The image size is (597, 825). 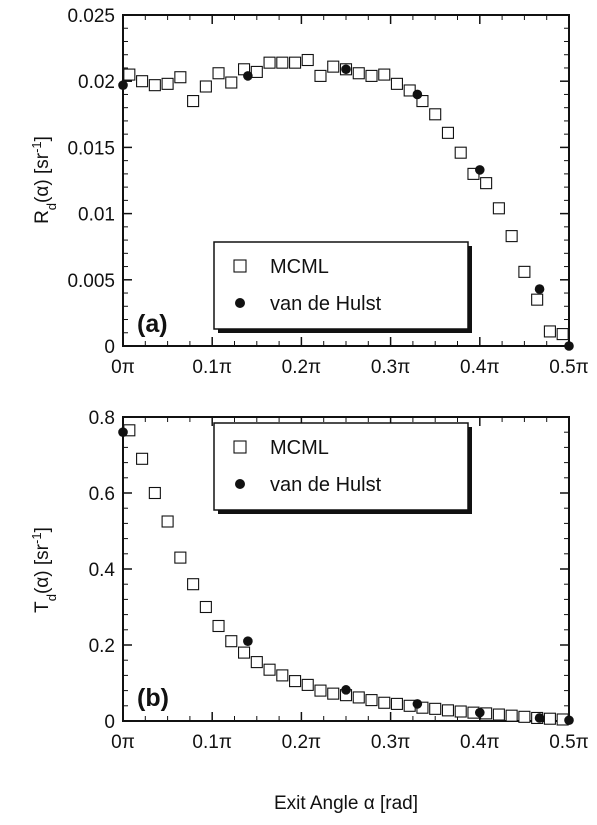 I want to click on legend-marker-van-de-hulst, so click(x=240, y=303).